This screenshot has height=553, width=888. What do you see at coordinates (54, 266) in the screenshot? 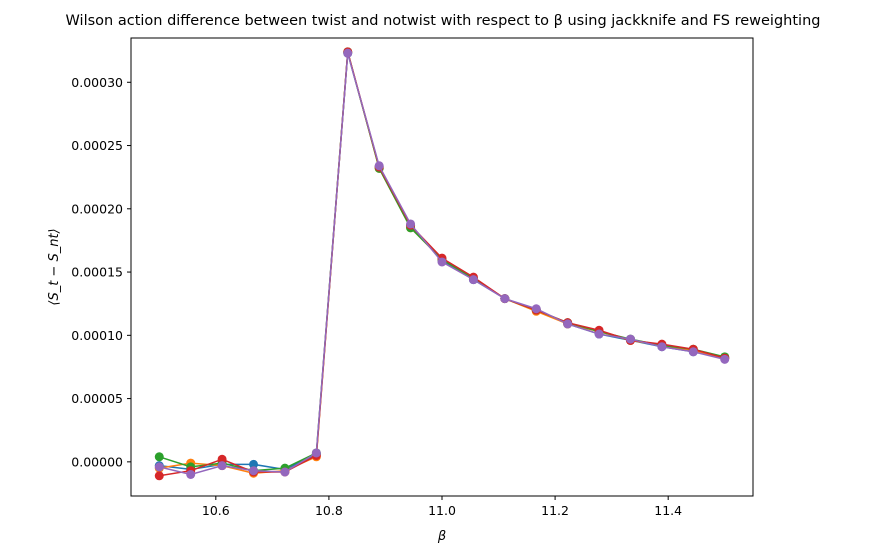
I see `y-axis-label: ⟨S_t − S_nt⟩` at bounding box center [54, 266].